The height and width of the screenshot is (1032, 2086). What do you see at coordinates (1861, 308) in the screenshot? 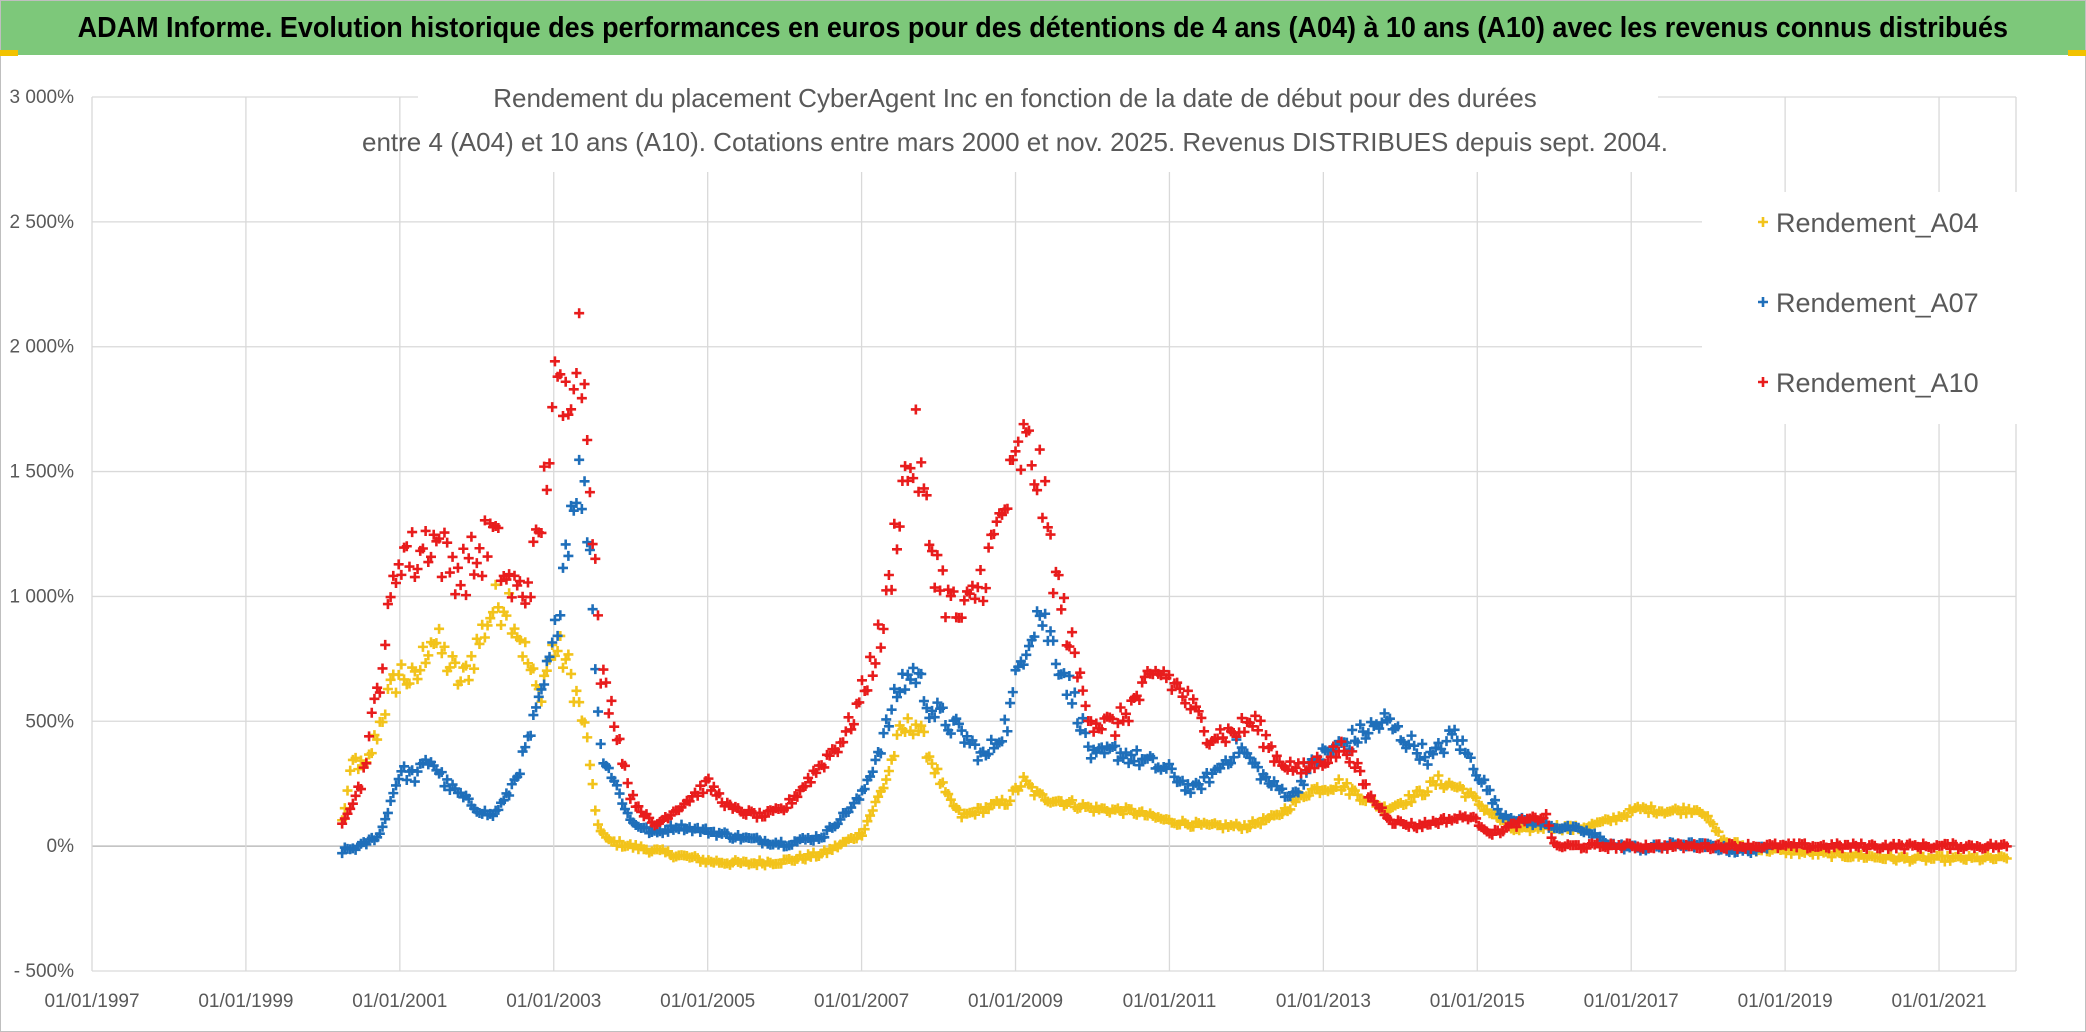
I see `legend-background` at bounding box center [1861, 308].